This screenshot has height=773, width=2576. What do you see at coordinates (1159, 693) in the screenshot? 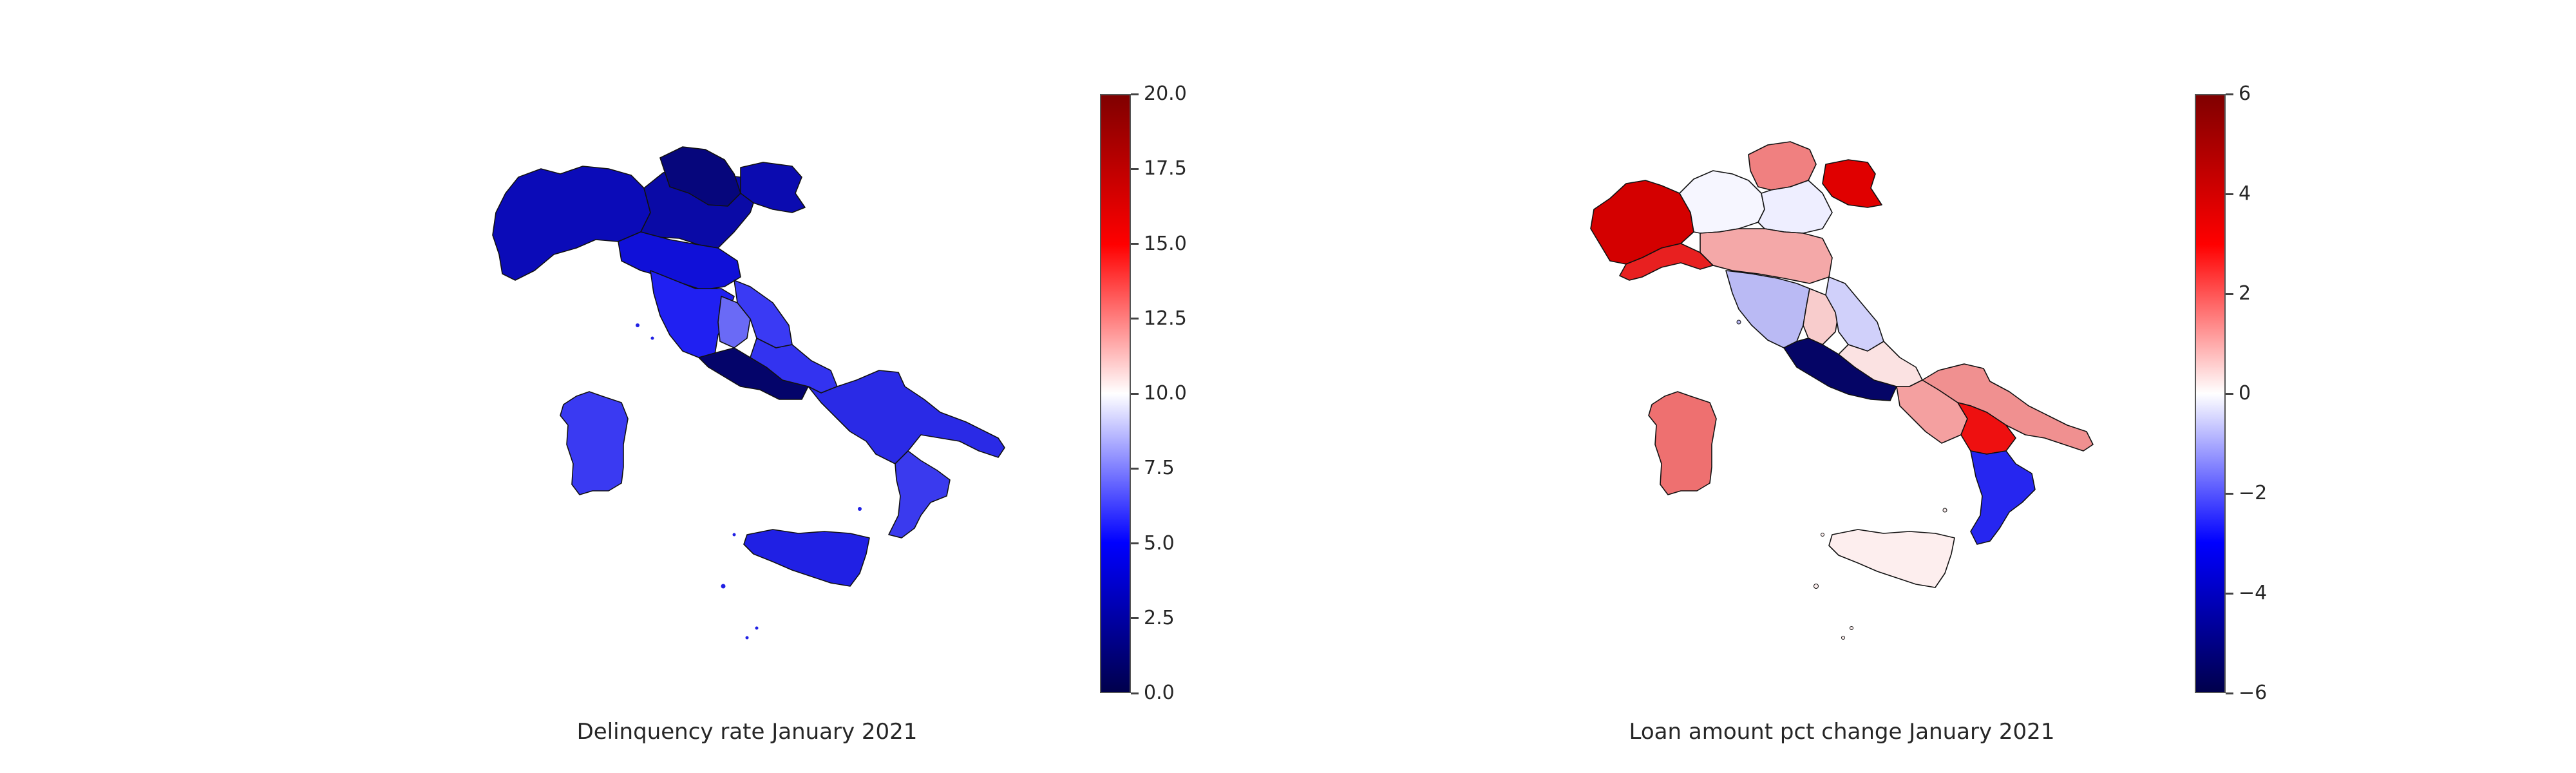
I see `delinquency-colorbar-tick-label: 0.0` at bounding box center [1159, 693].